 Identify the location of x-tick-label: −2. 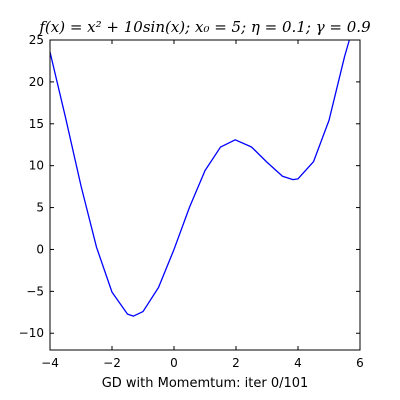
(112, 363).